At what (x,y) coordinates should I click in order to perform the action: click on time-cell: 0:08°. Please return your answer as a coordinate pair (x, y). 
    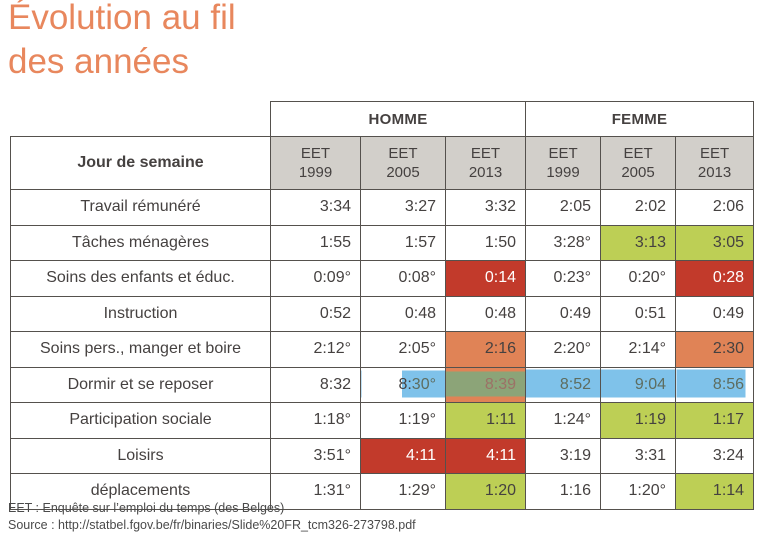
    Looking at the image, I should click on (403, 278).